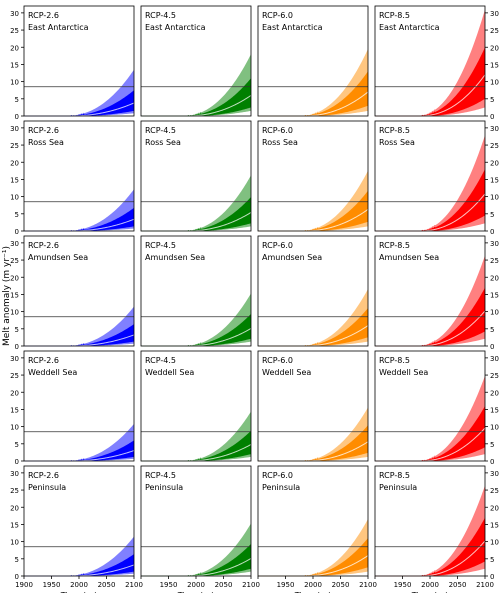 The image size is (500, 593). Describe the element at coordinates (397, 142) in the screenshot. I see `region-label: Ross Sea` at that location.